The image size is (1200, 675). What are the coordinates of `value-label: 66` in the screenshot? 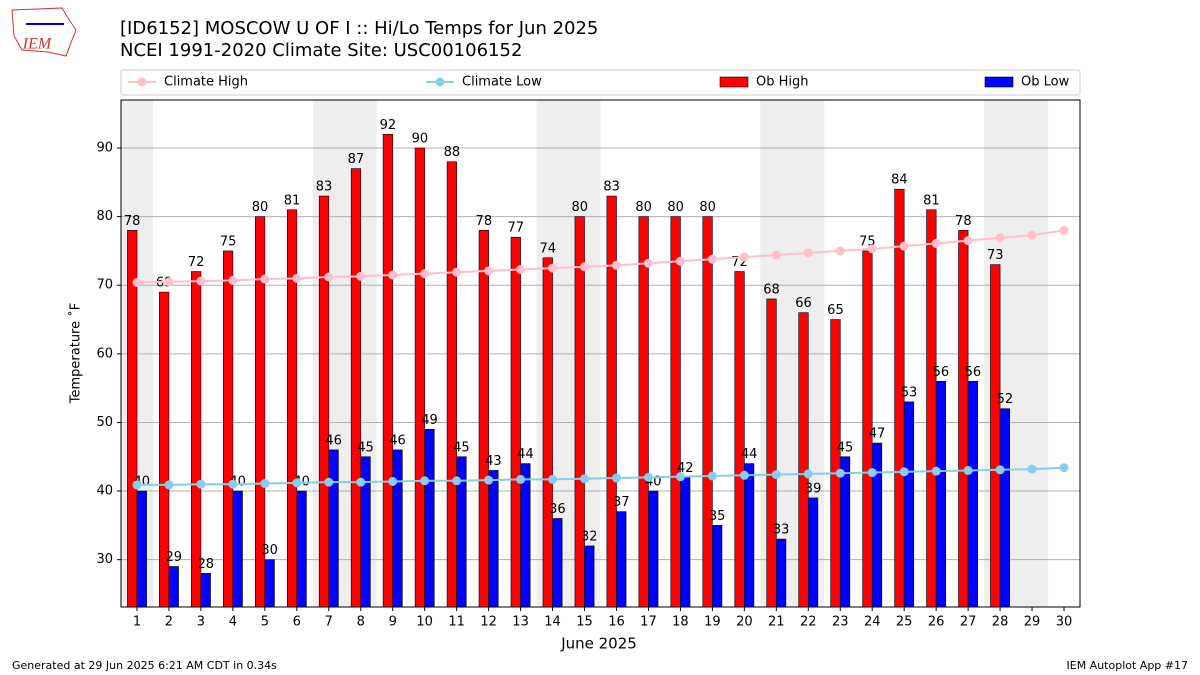 It's located at (803, 303).